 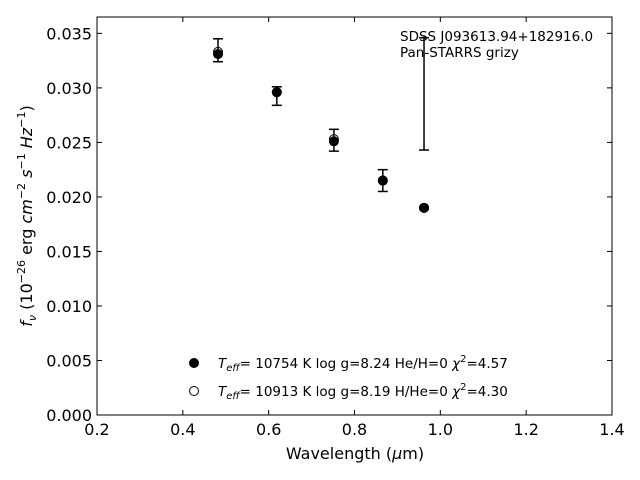 What do you see at coordinates (69, 197) in the screenshot?
I see `y-tick-label: 0.020` at bounding box center [69, 197].